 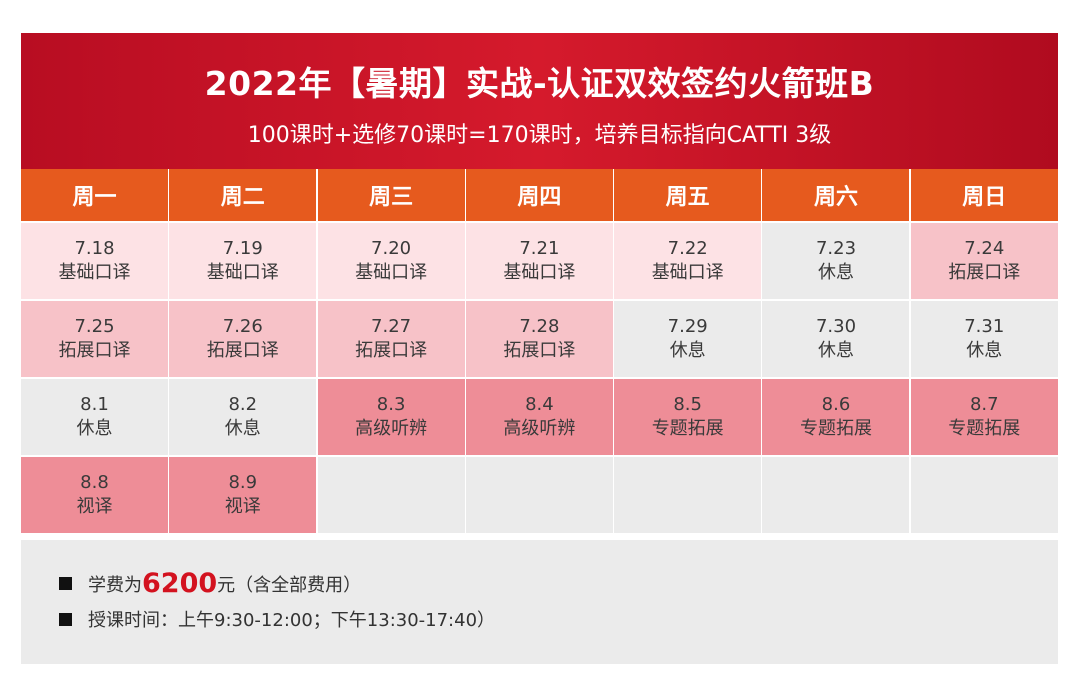 What do you see at coordinates (539, 135) in the screenshot?
I see `course-subtitle: 100课时+选修70课时=170课时，培养目标指向CATTI 3级` at bounding box center [539, 135].